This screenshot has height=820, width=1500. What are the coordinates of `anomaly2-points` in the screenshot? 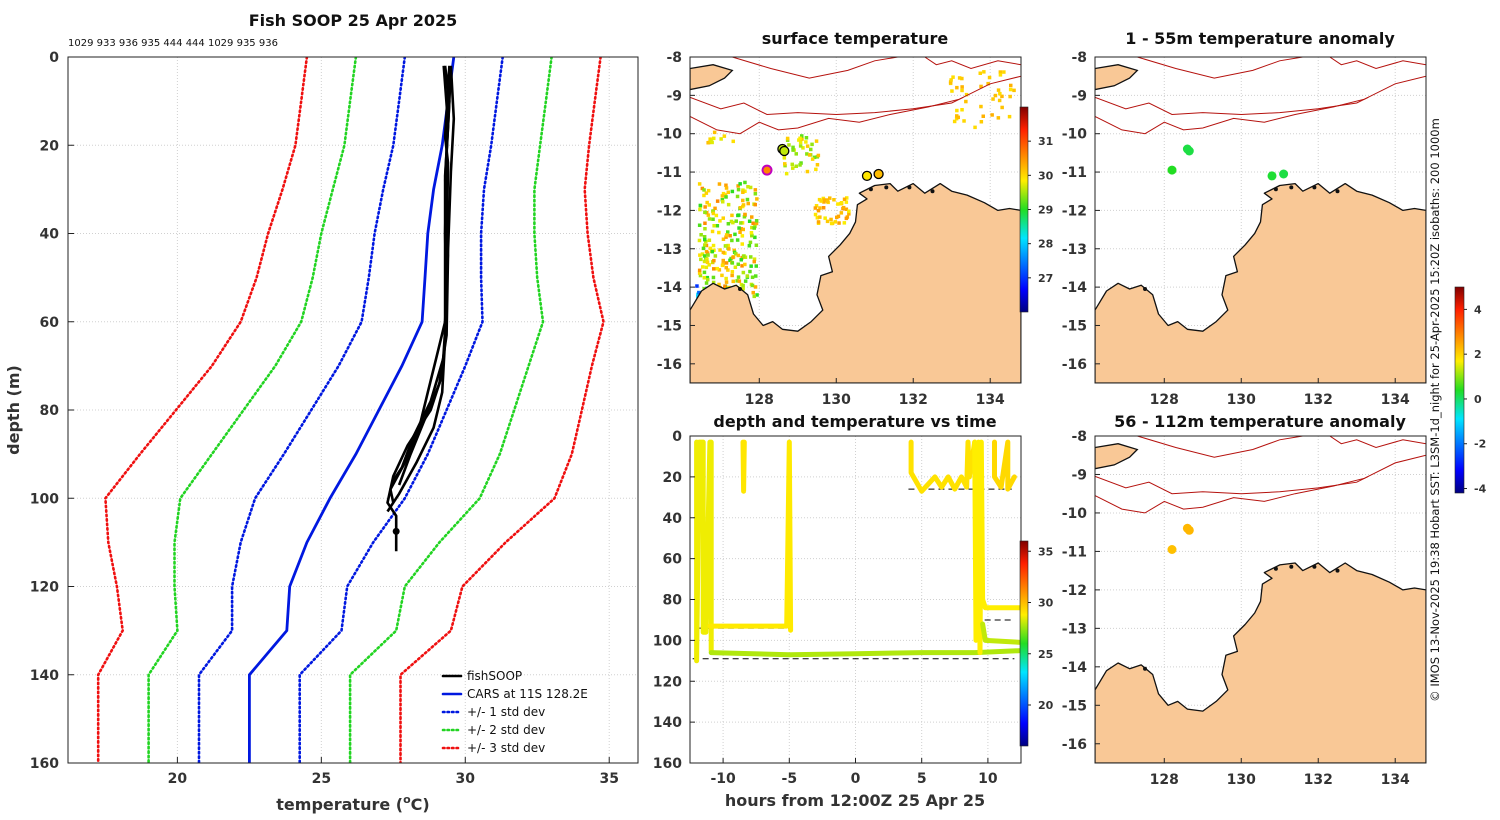 It's located at (1180, 538).